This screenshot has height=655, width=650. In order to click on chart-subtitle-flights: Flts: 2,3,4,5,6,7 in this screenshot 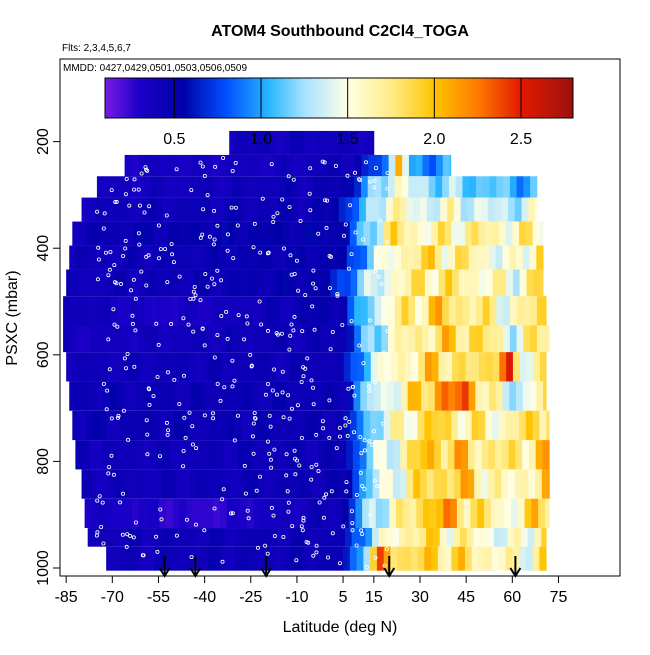, I will do `click(96, 48)`.